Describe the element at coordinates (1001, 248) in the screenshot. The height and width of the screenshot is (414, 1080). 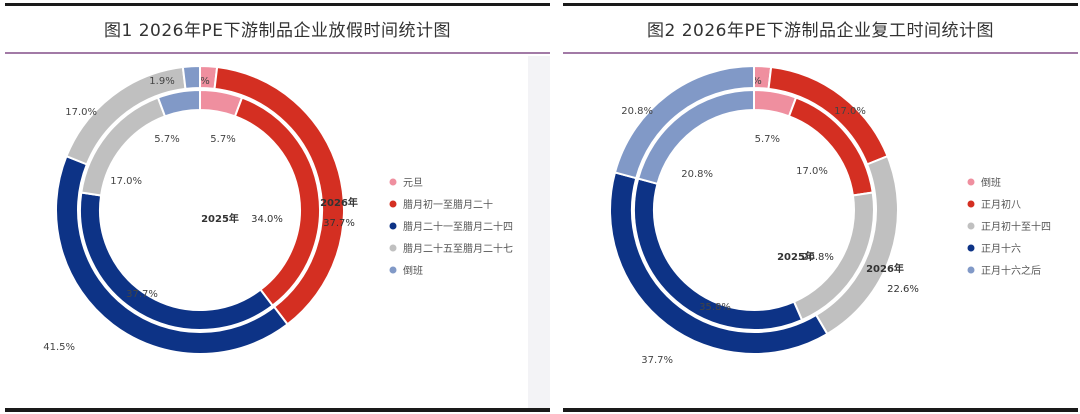
I see `legend-label-3: 正月十六` at that location.